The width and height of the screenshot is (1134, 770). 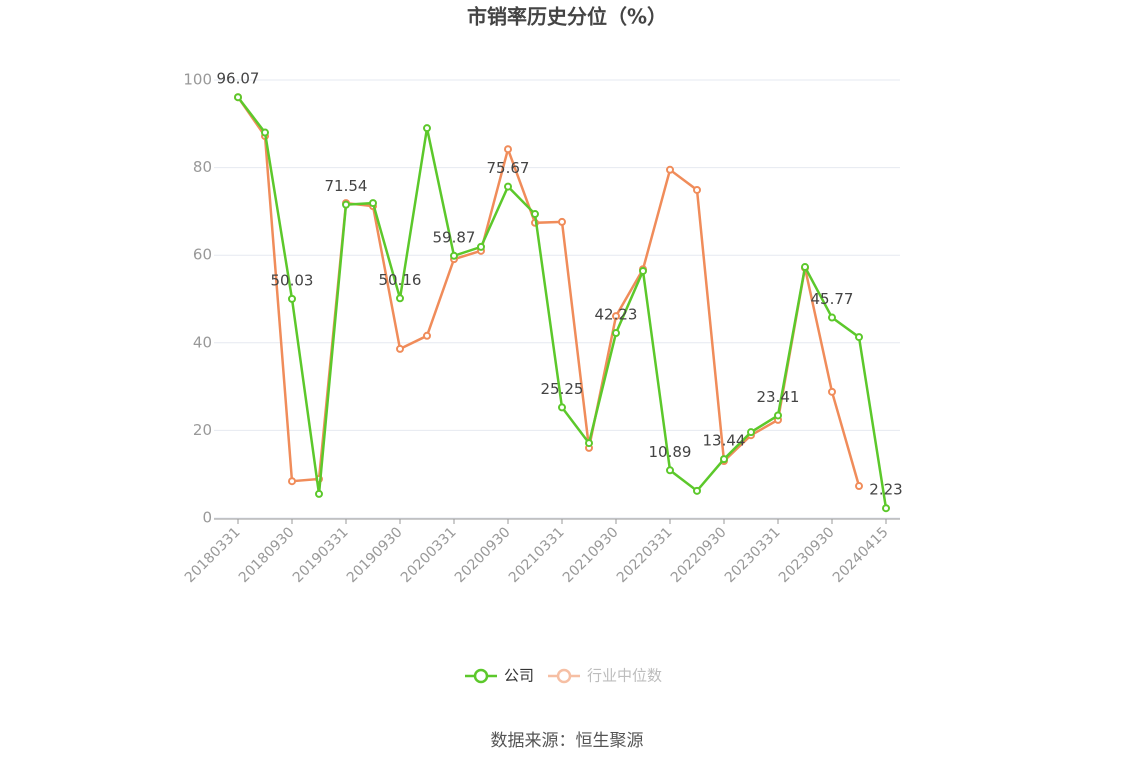 What do you see at coordinates (321, 555) in the screenshot?
I see `x-tick-label: 20190331` at bounding box center [321, 555].